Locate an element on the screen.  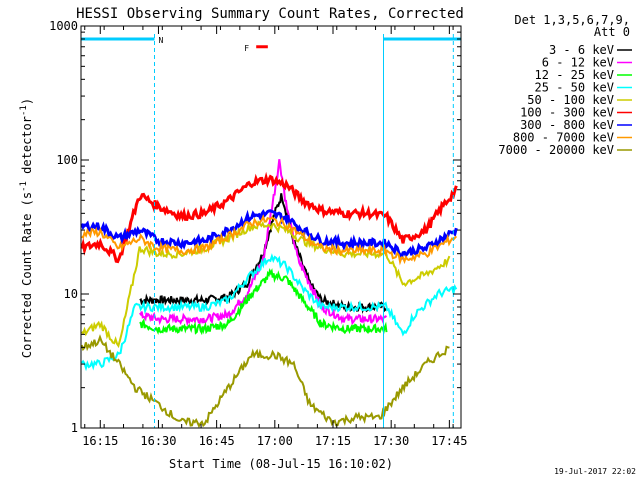
x-tick-label-7: 17:45 is located at coordinates (449, 441).